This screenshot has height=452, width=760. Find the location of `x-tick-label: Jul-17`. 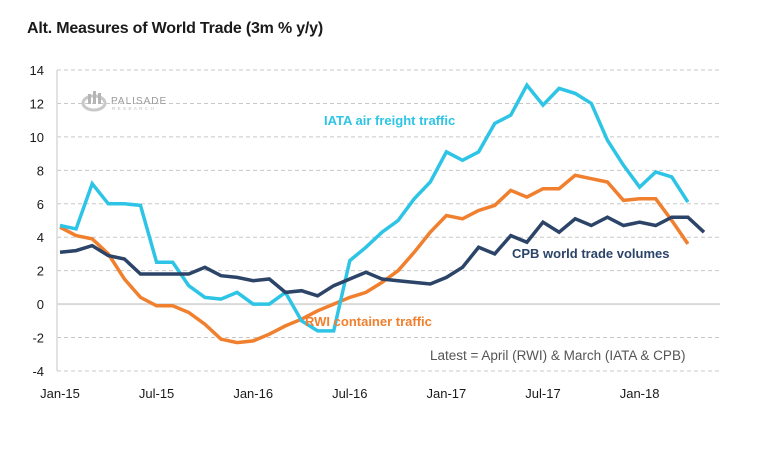

x-tick-label: Jul-17 is located at coordinates (542, 393).